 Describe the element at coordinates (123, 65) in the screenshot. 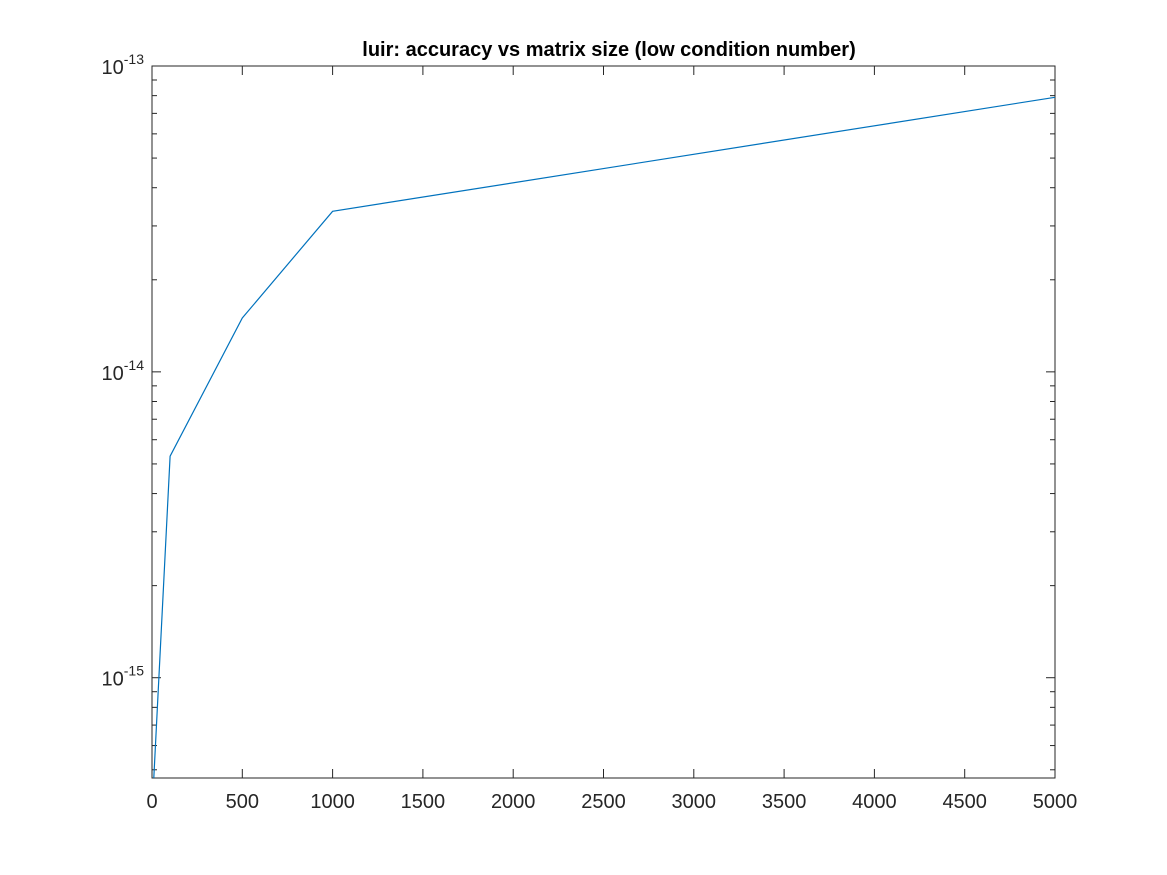

I see `y-tick-label: 10-13` at that location.